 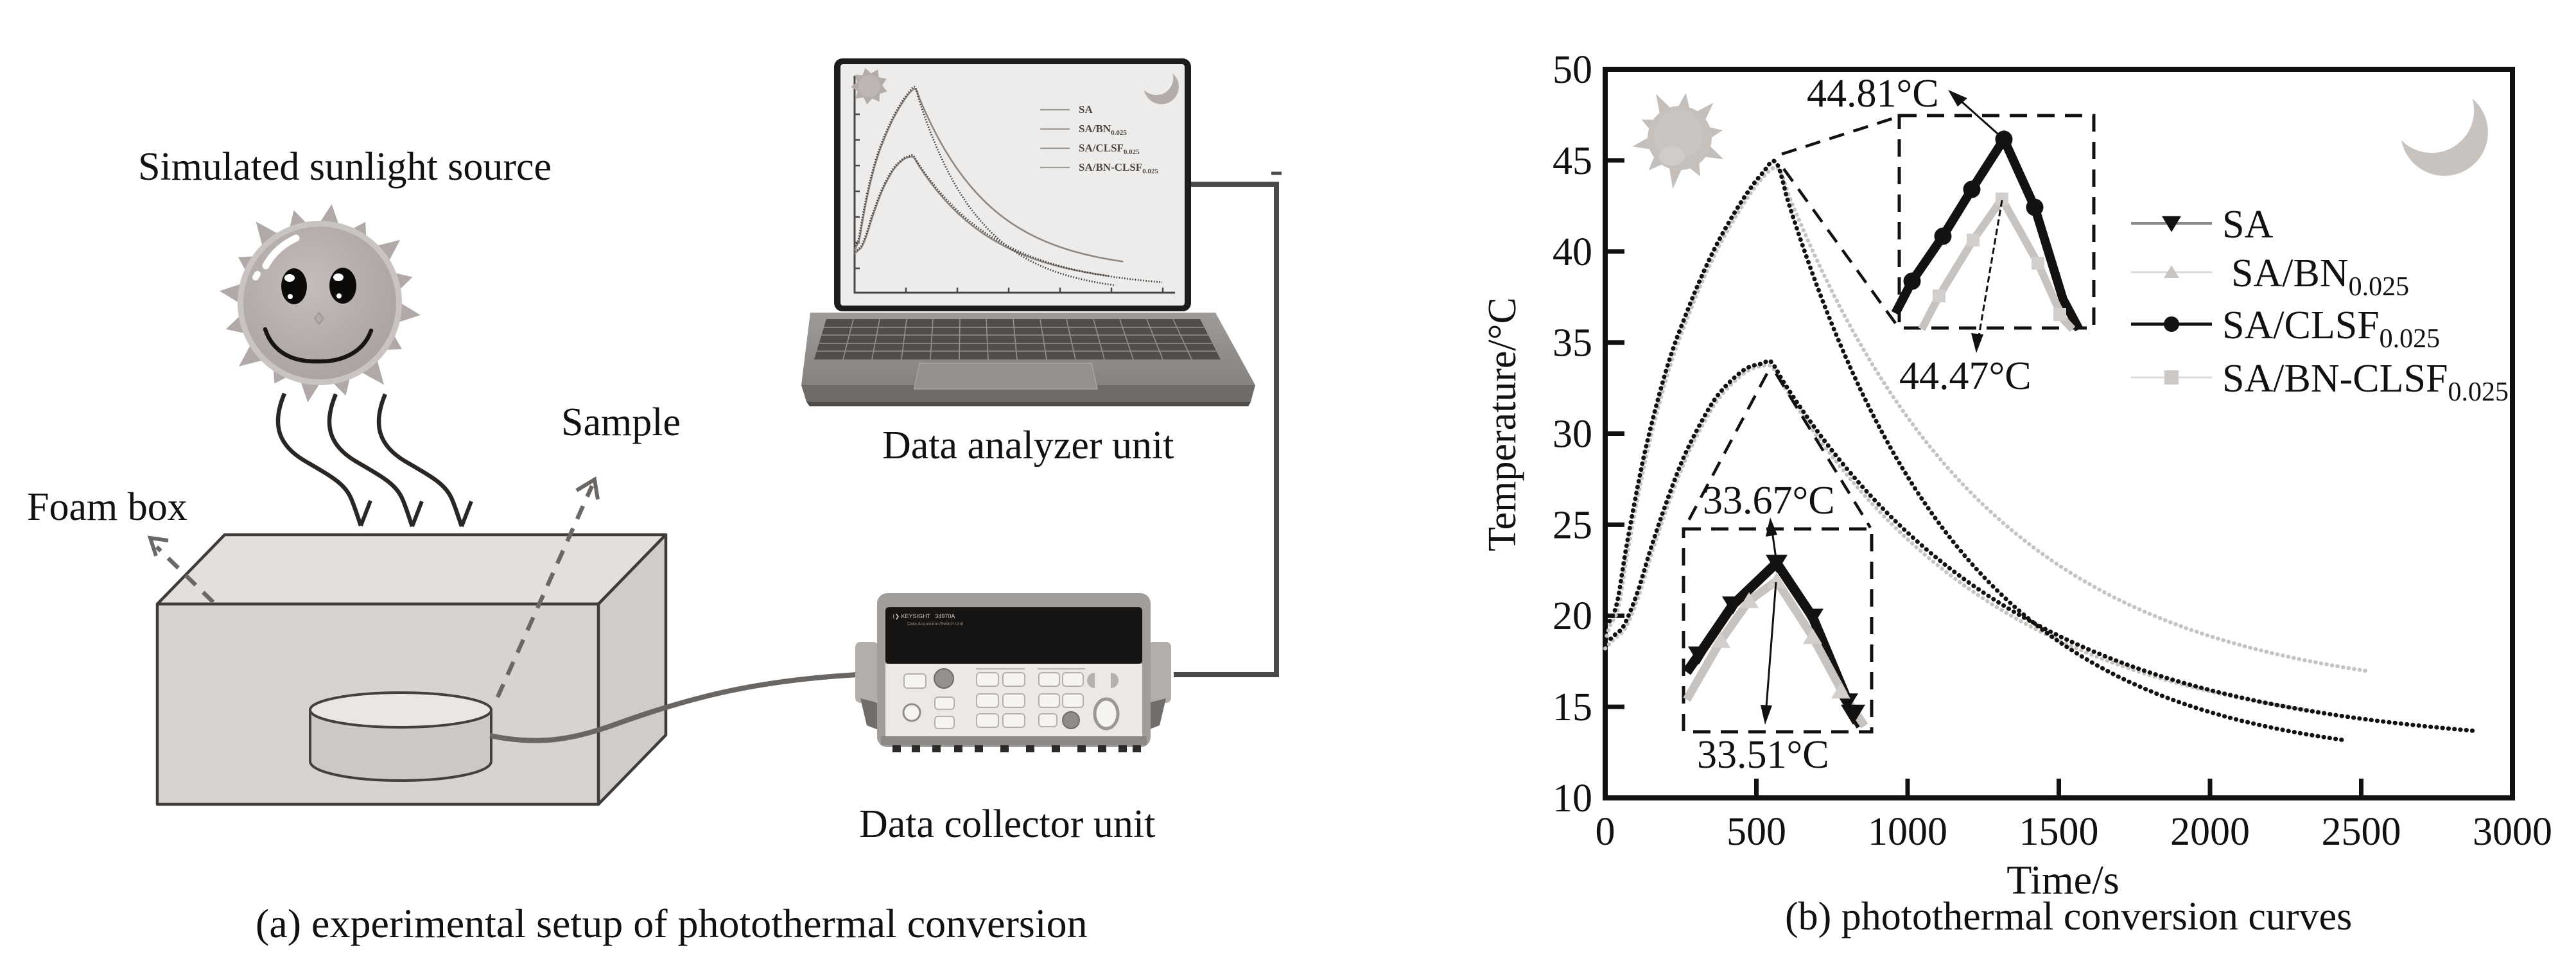 I want to click on svg-text: 10, so click(x=1572, y=798).